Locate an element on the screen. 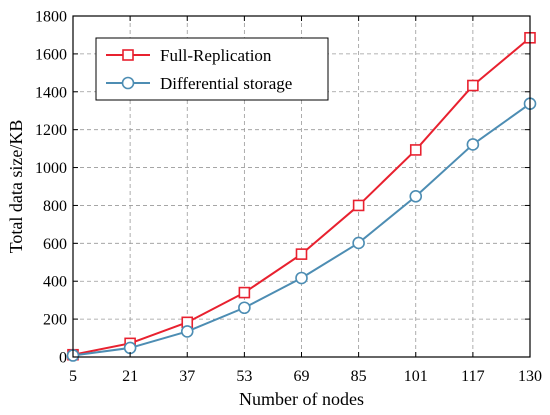 This screenshot has height=415, width=550. legend-marker-differential-storage is located at coordinates (128, 83).